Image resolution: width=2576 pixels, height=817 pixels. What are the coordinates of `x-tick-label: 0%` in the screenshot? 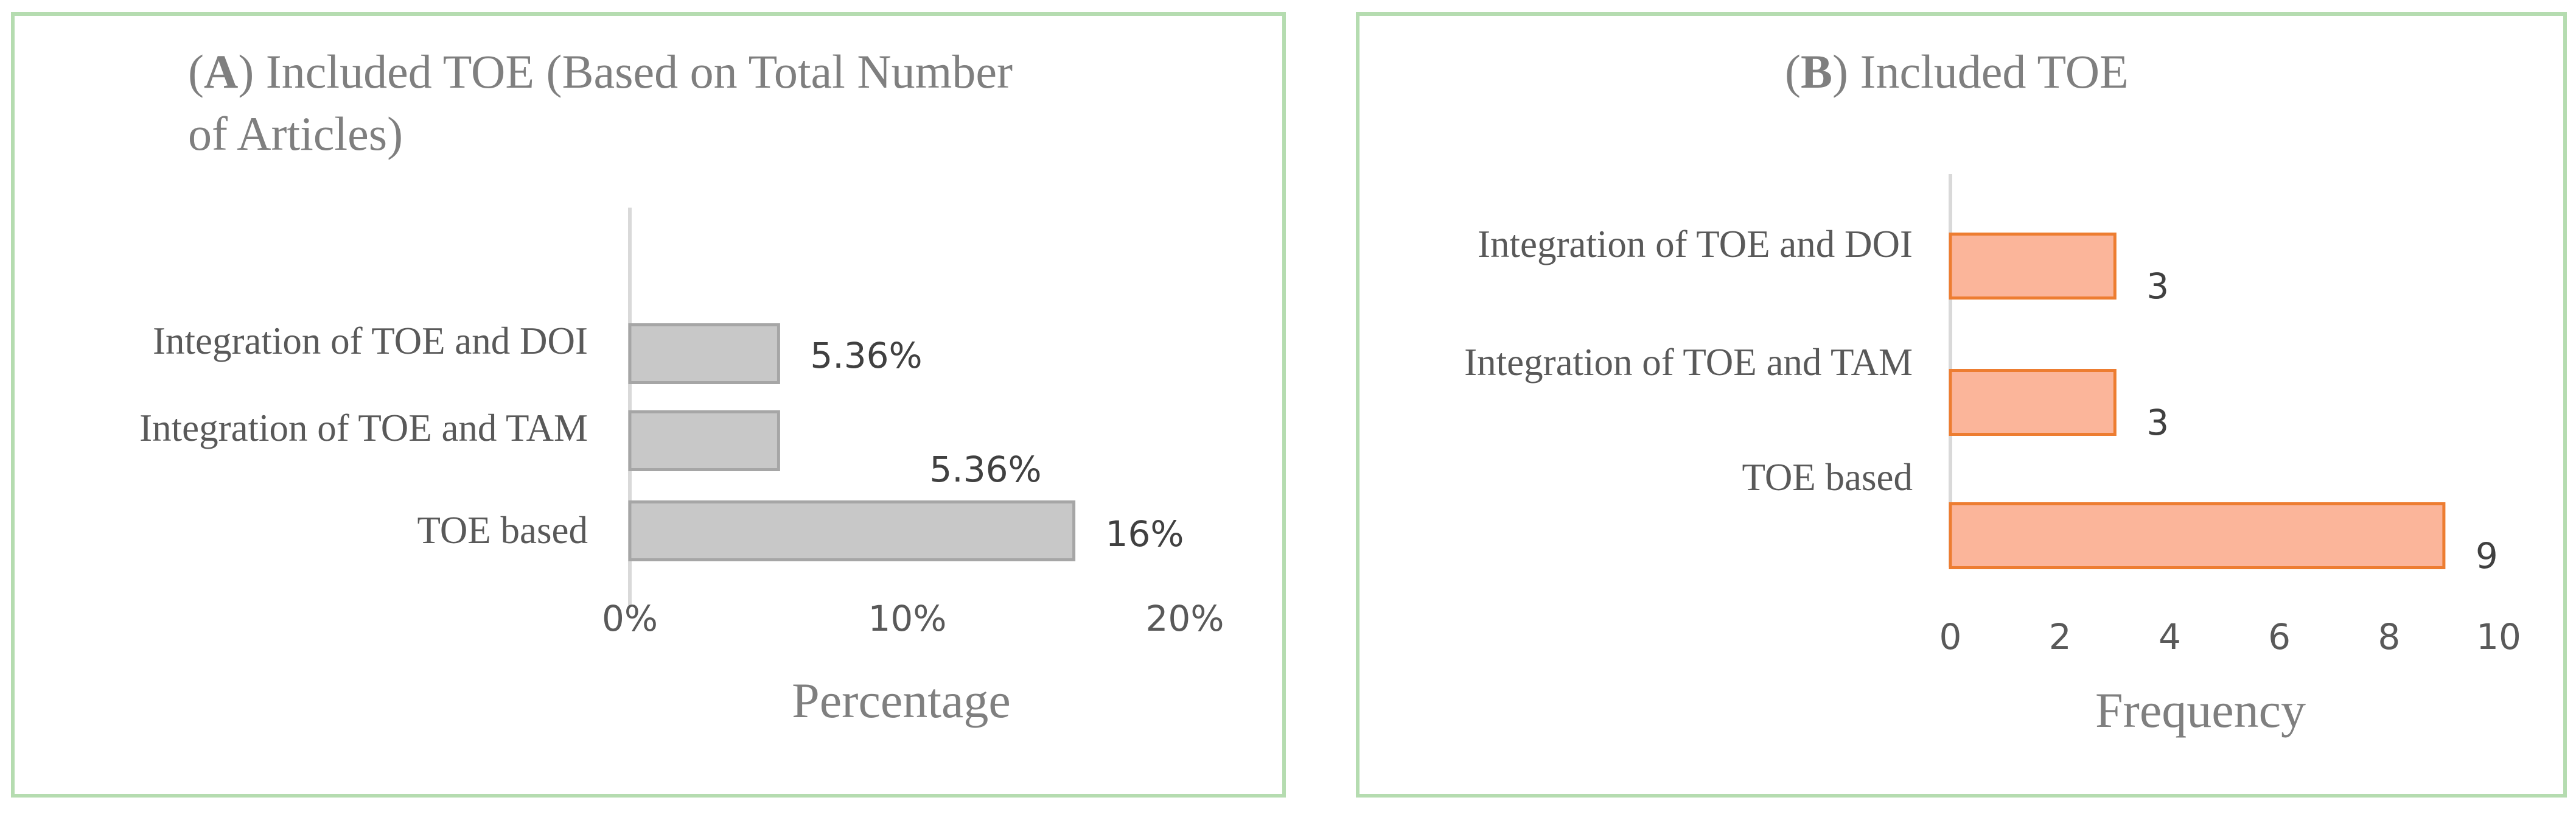 It's located at (630, 619).